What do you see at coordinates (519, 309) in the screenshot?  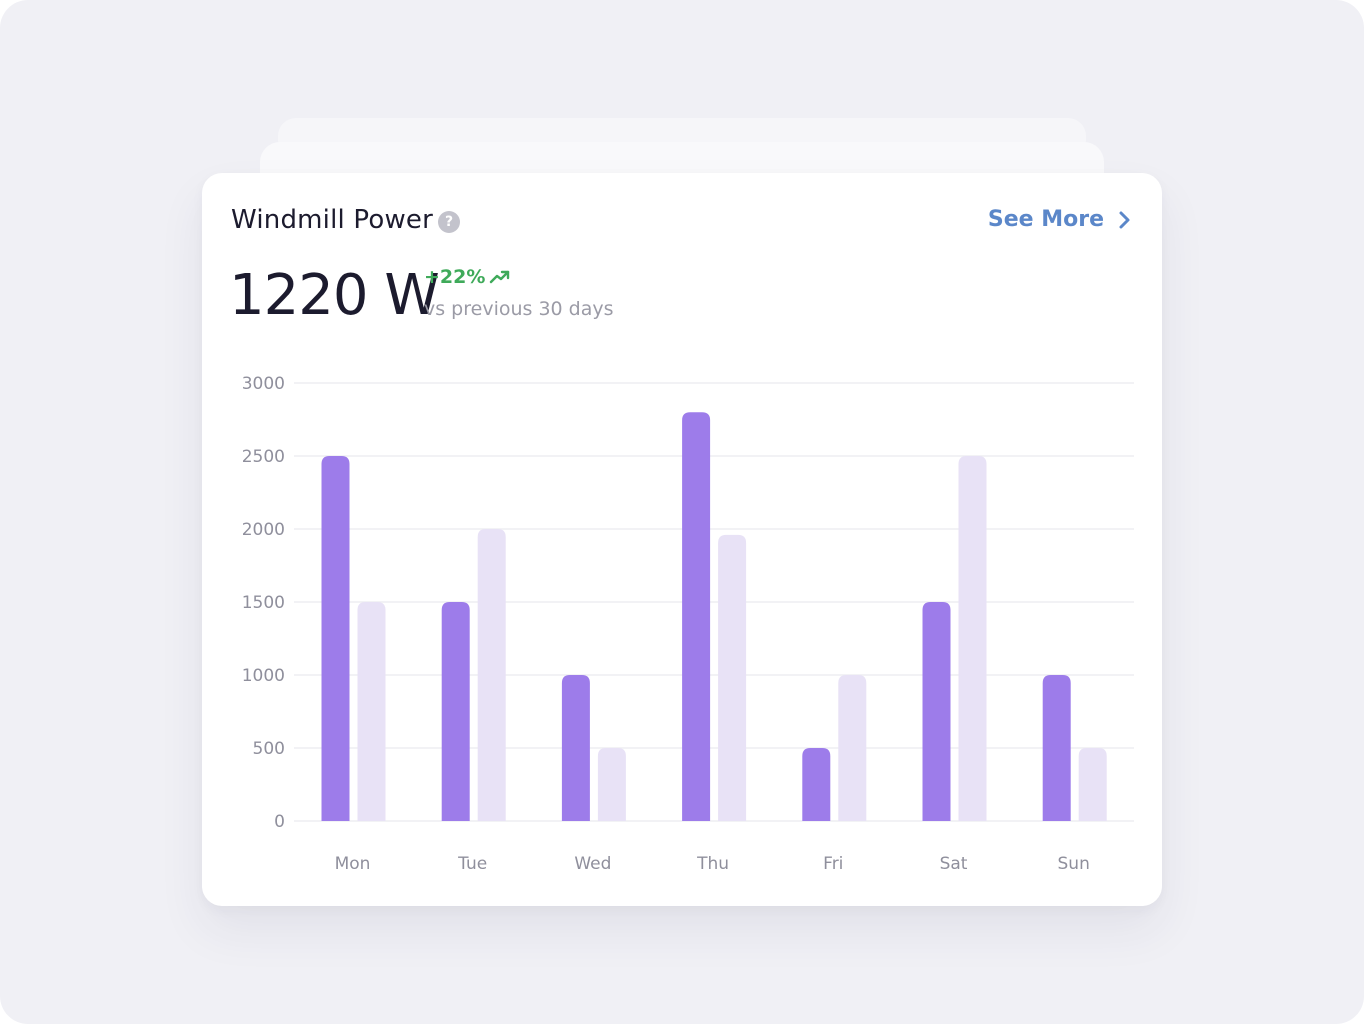 I see `change-caption: vs previous 30 days` at bounding box center [519, 309].